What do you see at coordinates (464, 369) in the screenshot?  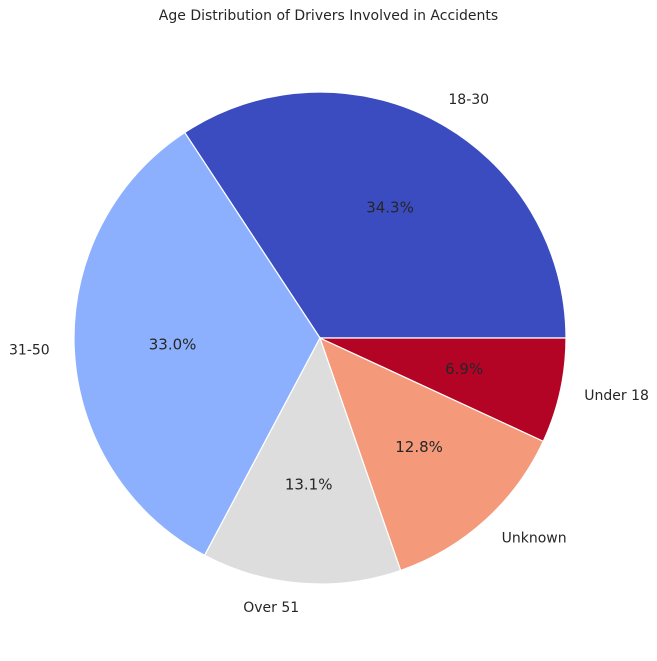 I see `slice-pct-under-18: 6.9%` at bounding box center [464, 369].